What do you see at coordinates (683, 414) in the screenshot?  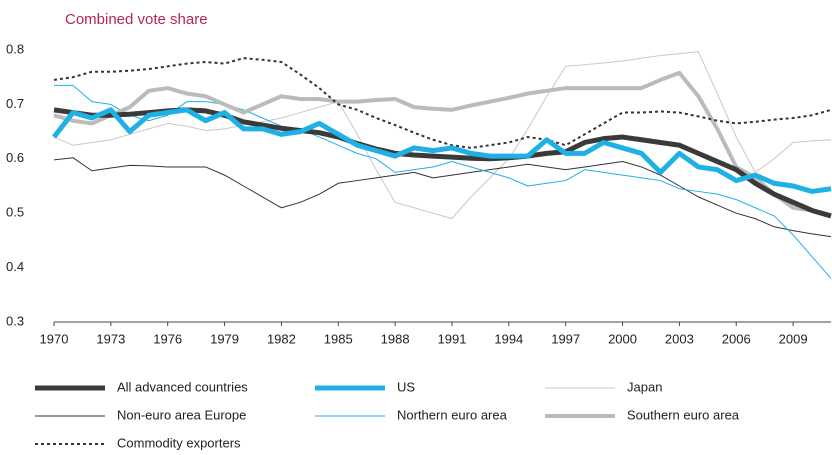 I see `legend-label: Southern euro area` at bounding box center [683, 414].